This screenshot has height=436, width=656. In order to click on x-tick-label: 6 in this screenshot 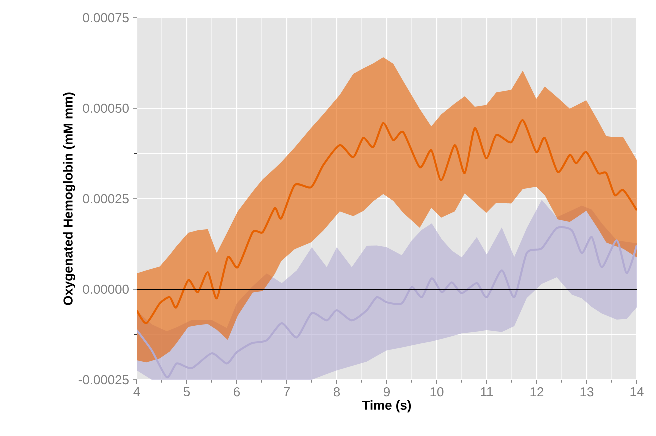, I will do `click(237, 392)`.